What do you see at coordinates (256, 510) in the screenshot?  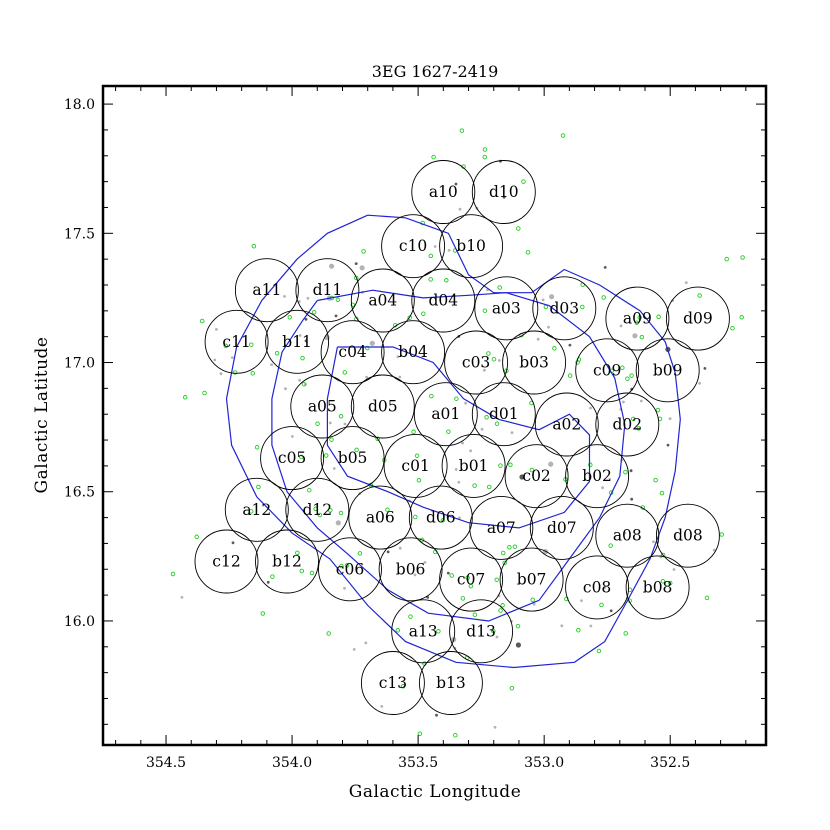 I see `field-label: a12` at bounding box center [256, 510].